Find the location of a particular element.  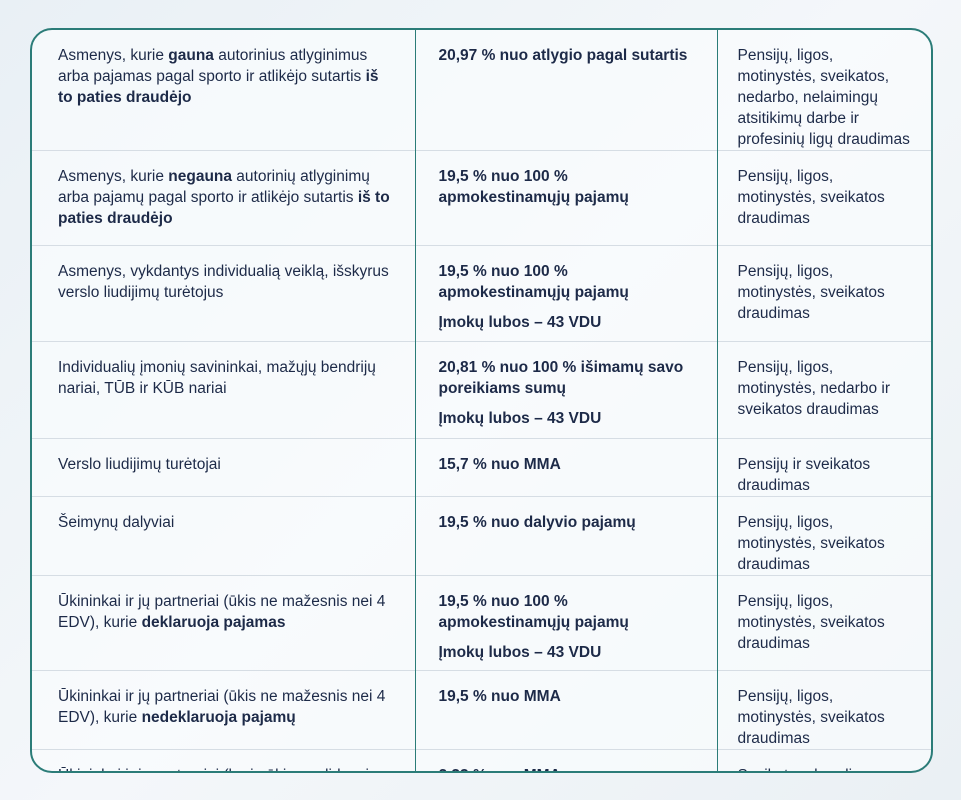

rate-text: 2,33 % nuo MMA is located at coordinates (569, 768).